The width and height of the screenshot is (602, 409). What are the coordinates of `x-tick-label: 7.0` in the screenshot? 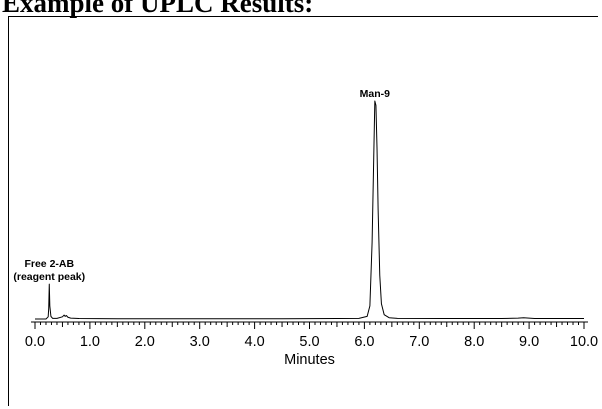 It's located at (419, 342).